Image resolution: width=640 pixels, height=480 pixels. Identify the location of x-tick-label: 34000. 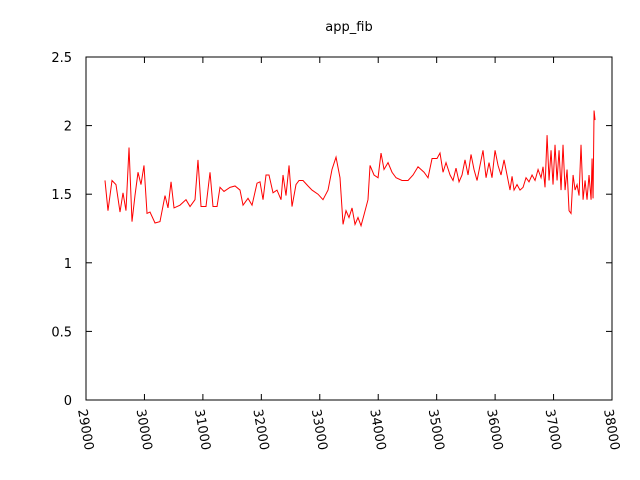
(377, 429).